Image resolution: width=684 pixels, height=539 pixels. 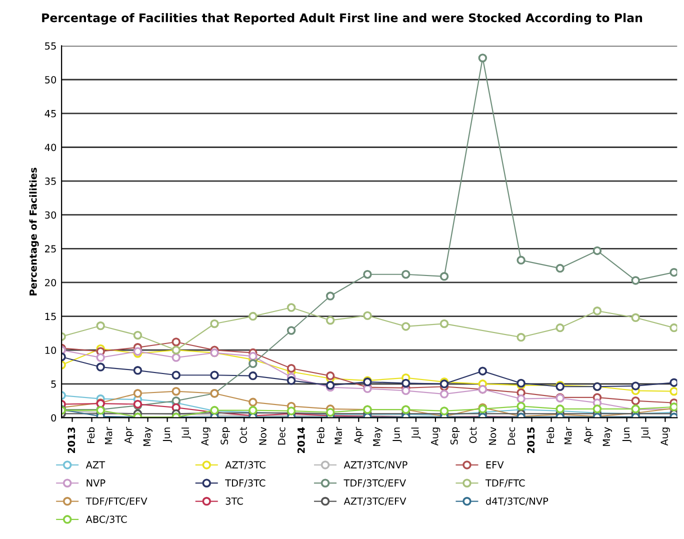 I want to click on y-axis-title: Percentage of Facilities, so click(x=34, y=232).